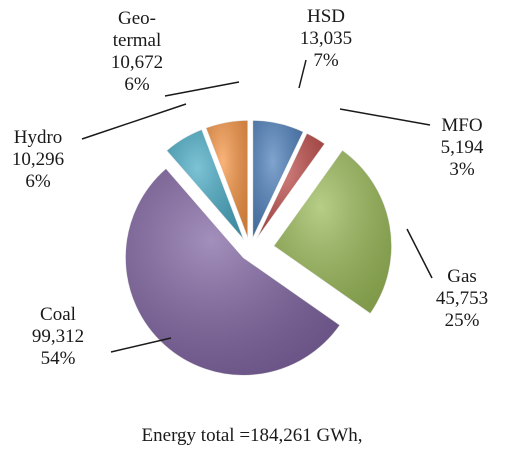 The height and width of the screenshot is (449, 505). I want to click on leader-line-hydro, so click(134, 121).